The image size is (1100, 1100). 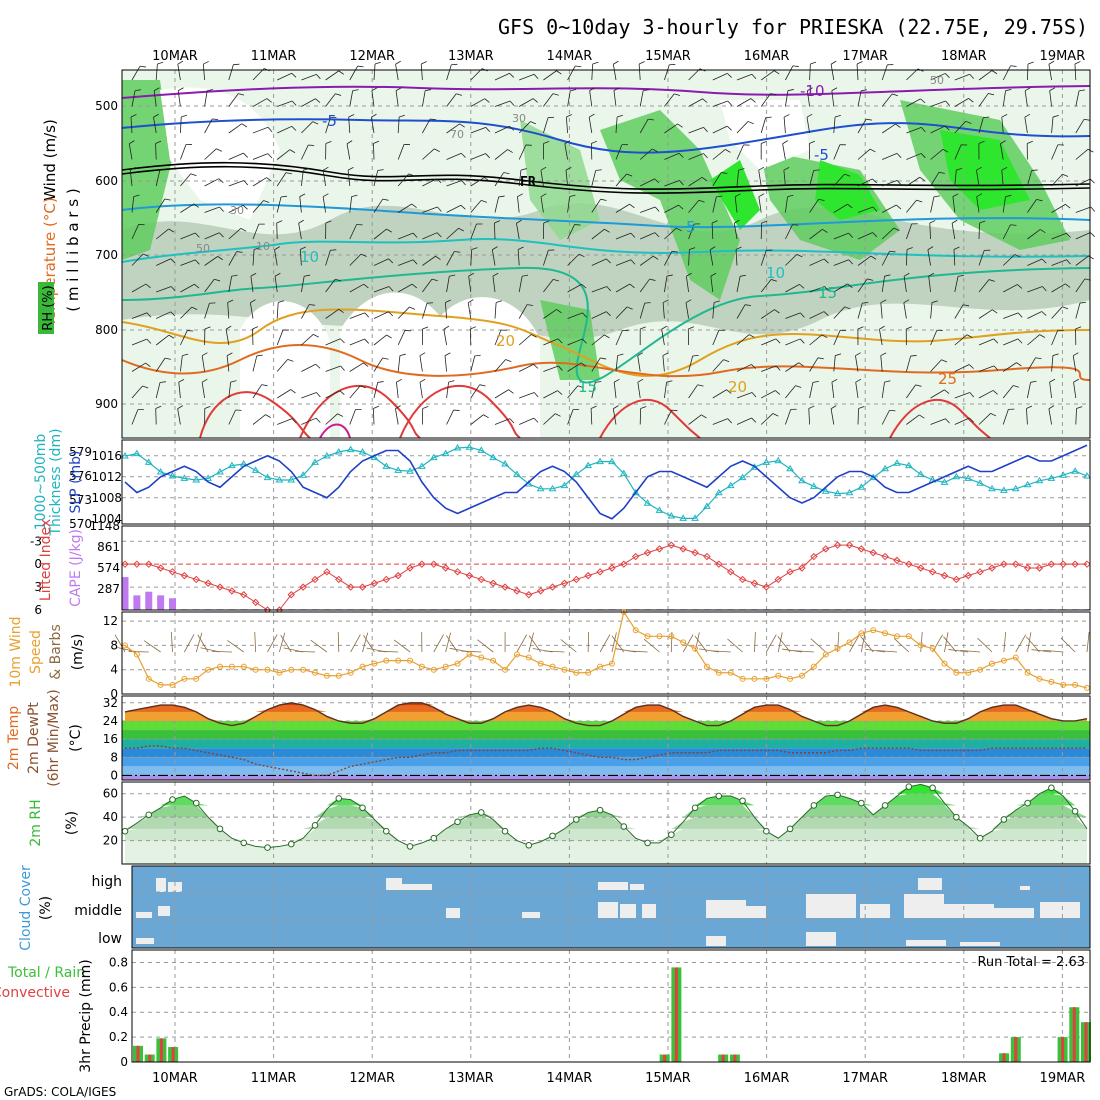 What do you see at coordinates (106, 498) in the screenshot?
I see `y-tick-label: 1008` at bounding box center [106, 498].